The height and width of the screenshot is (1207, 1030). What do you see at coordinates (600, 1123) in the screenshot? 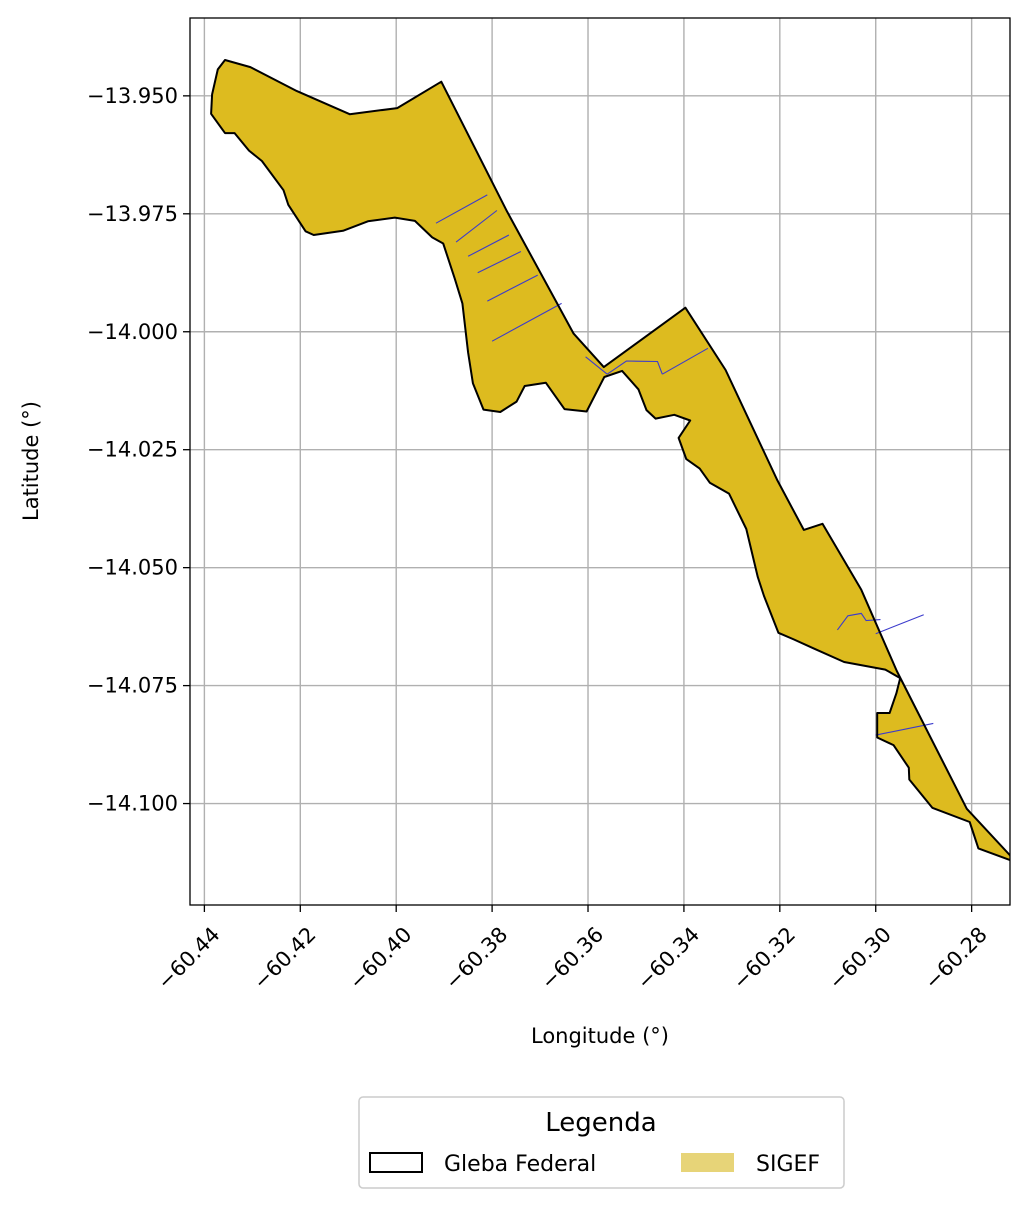
I see `legend-title: Legenda` at bounding box center [600, 1123].